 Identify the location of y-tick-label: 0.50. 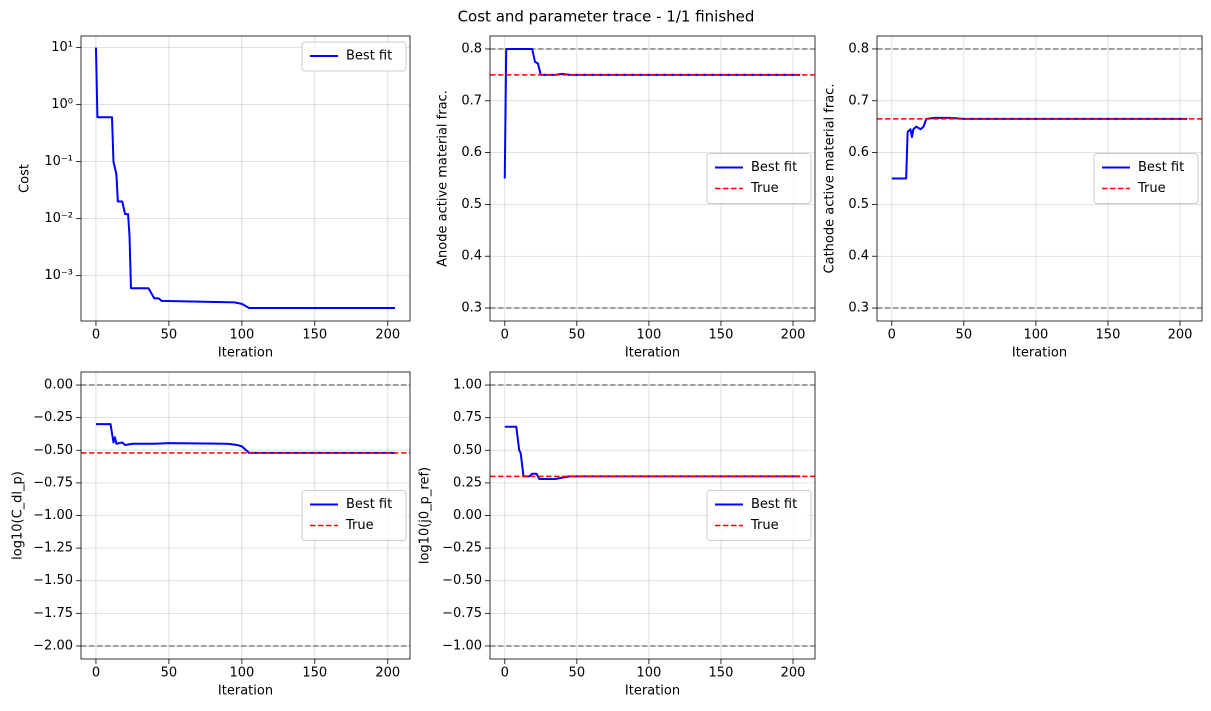
(467, 450).